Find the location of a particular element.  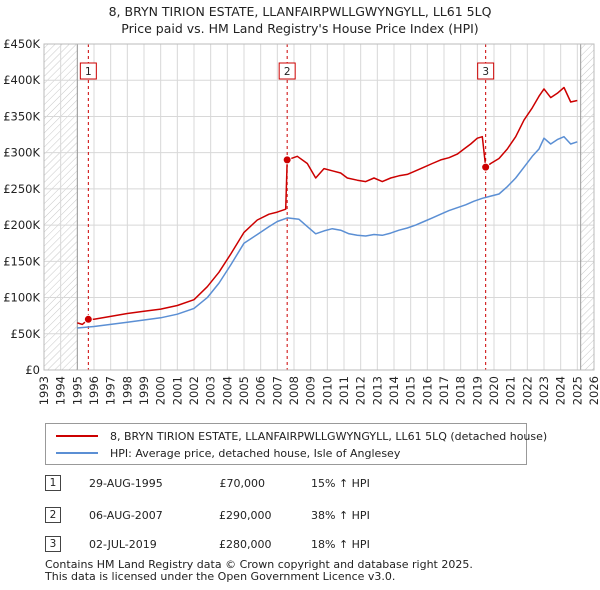

y-tick-label: £200K is located at coordinates (21, 225).